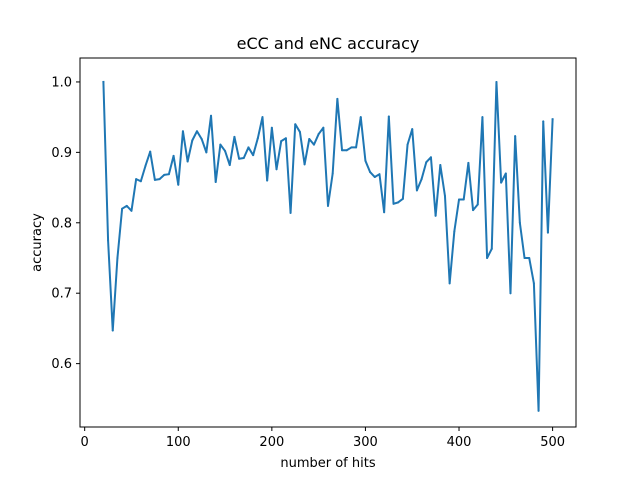 The image size is (640, 480). Describe the element at coordinates (327, 463) in the screenshot. I see `x-axis-label: number of hits` at that location.